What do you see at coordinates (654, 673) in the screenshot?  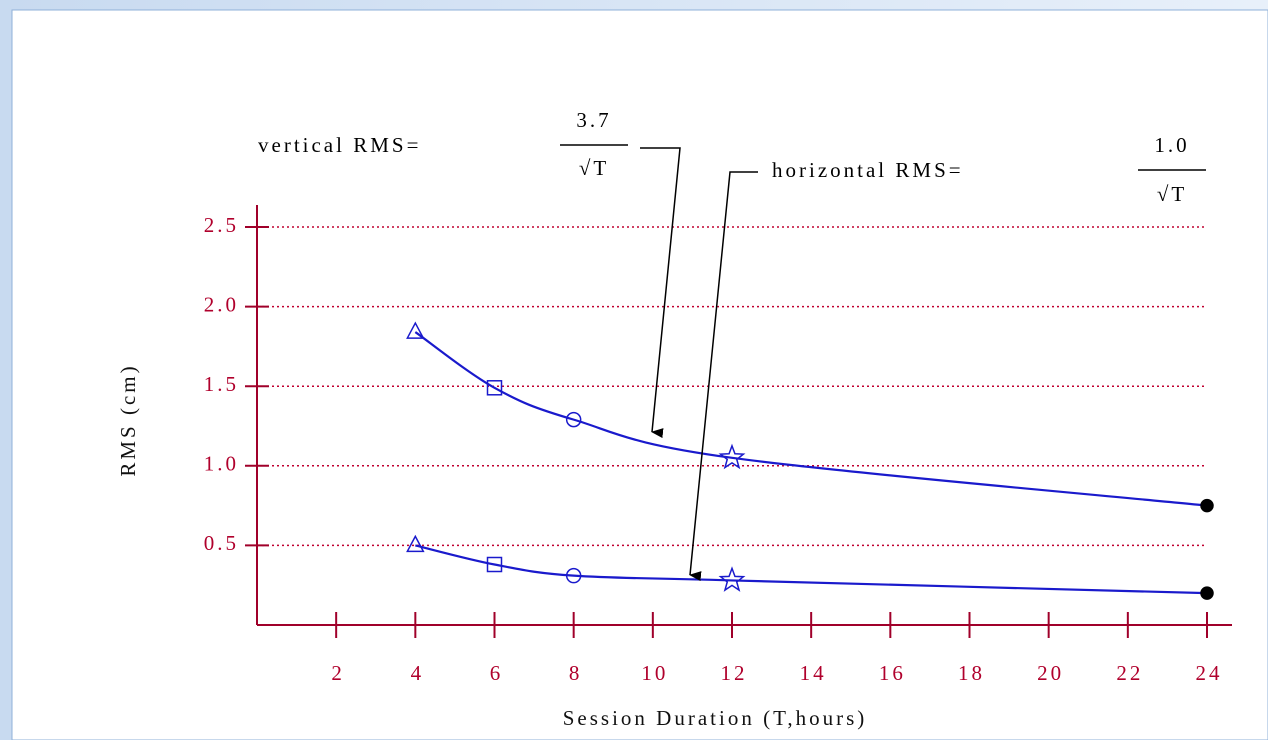 I see `x-tick-label: 10` at bounding box center [654, 673].